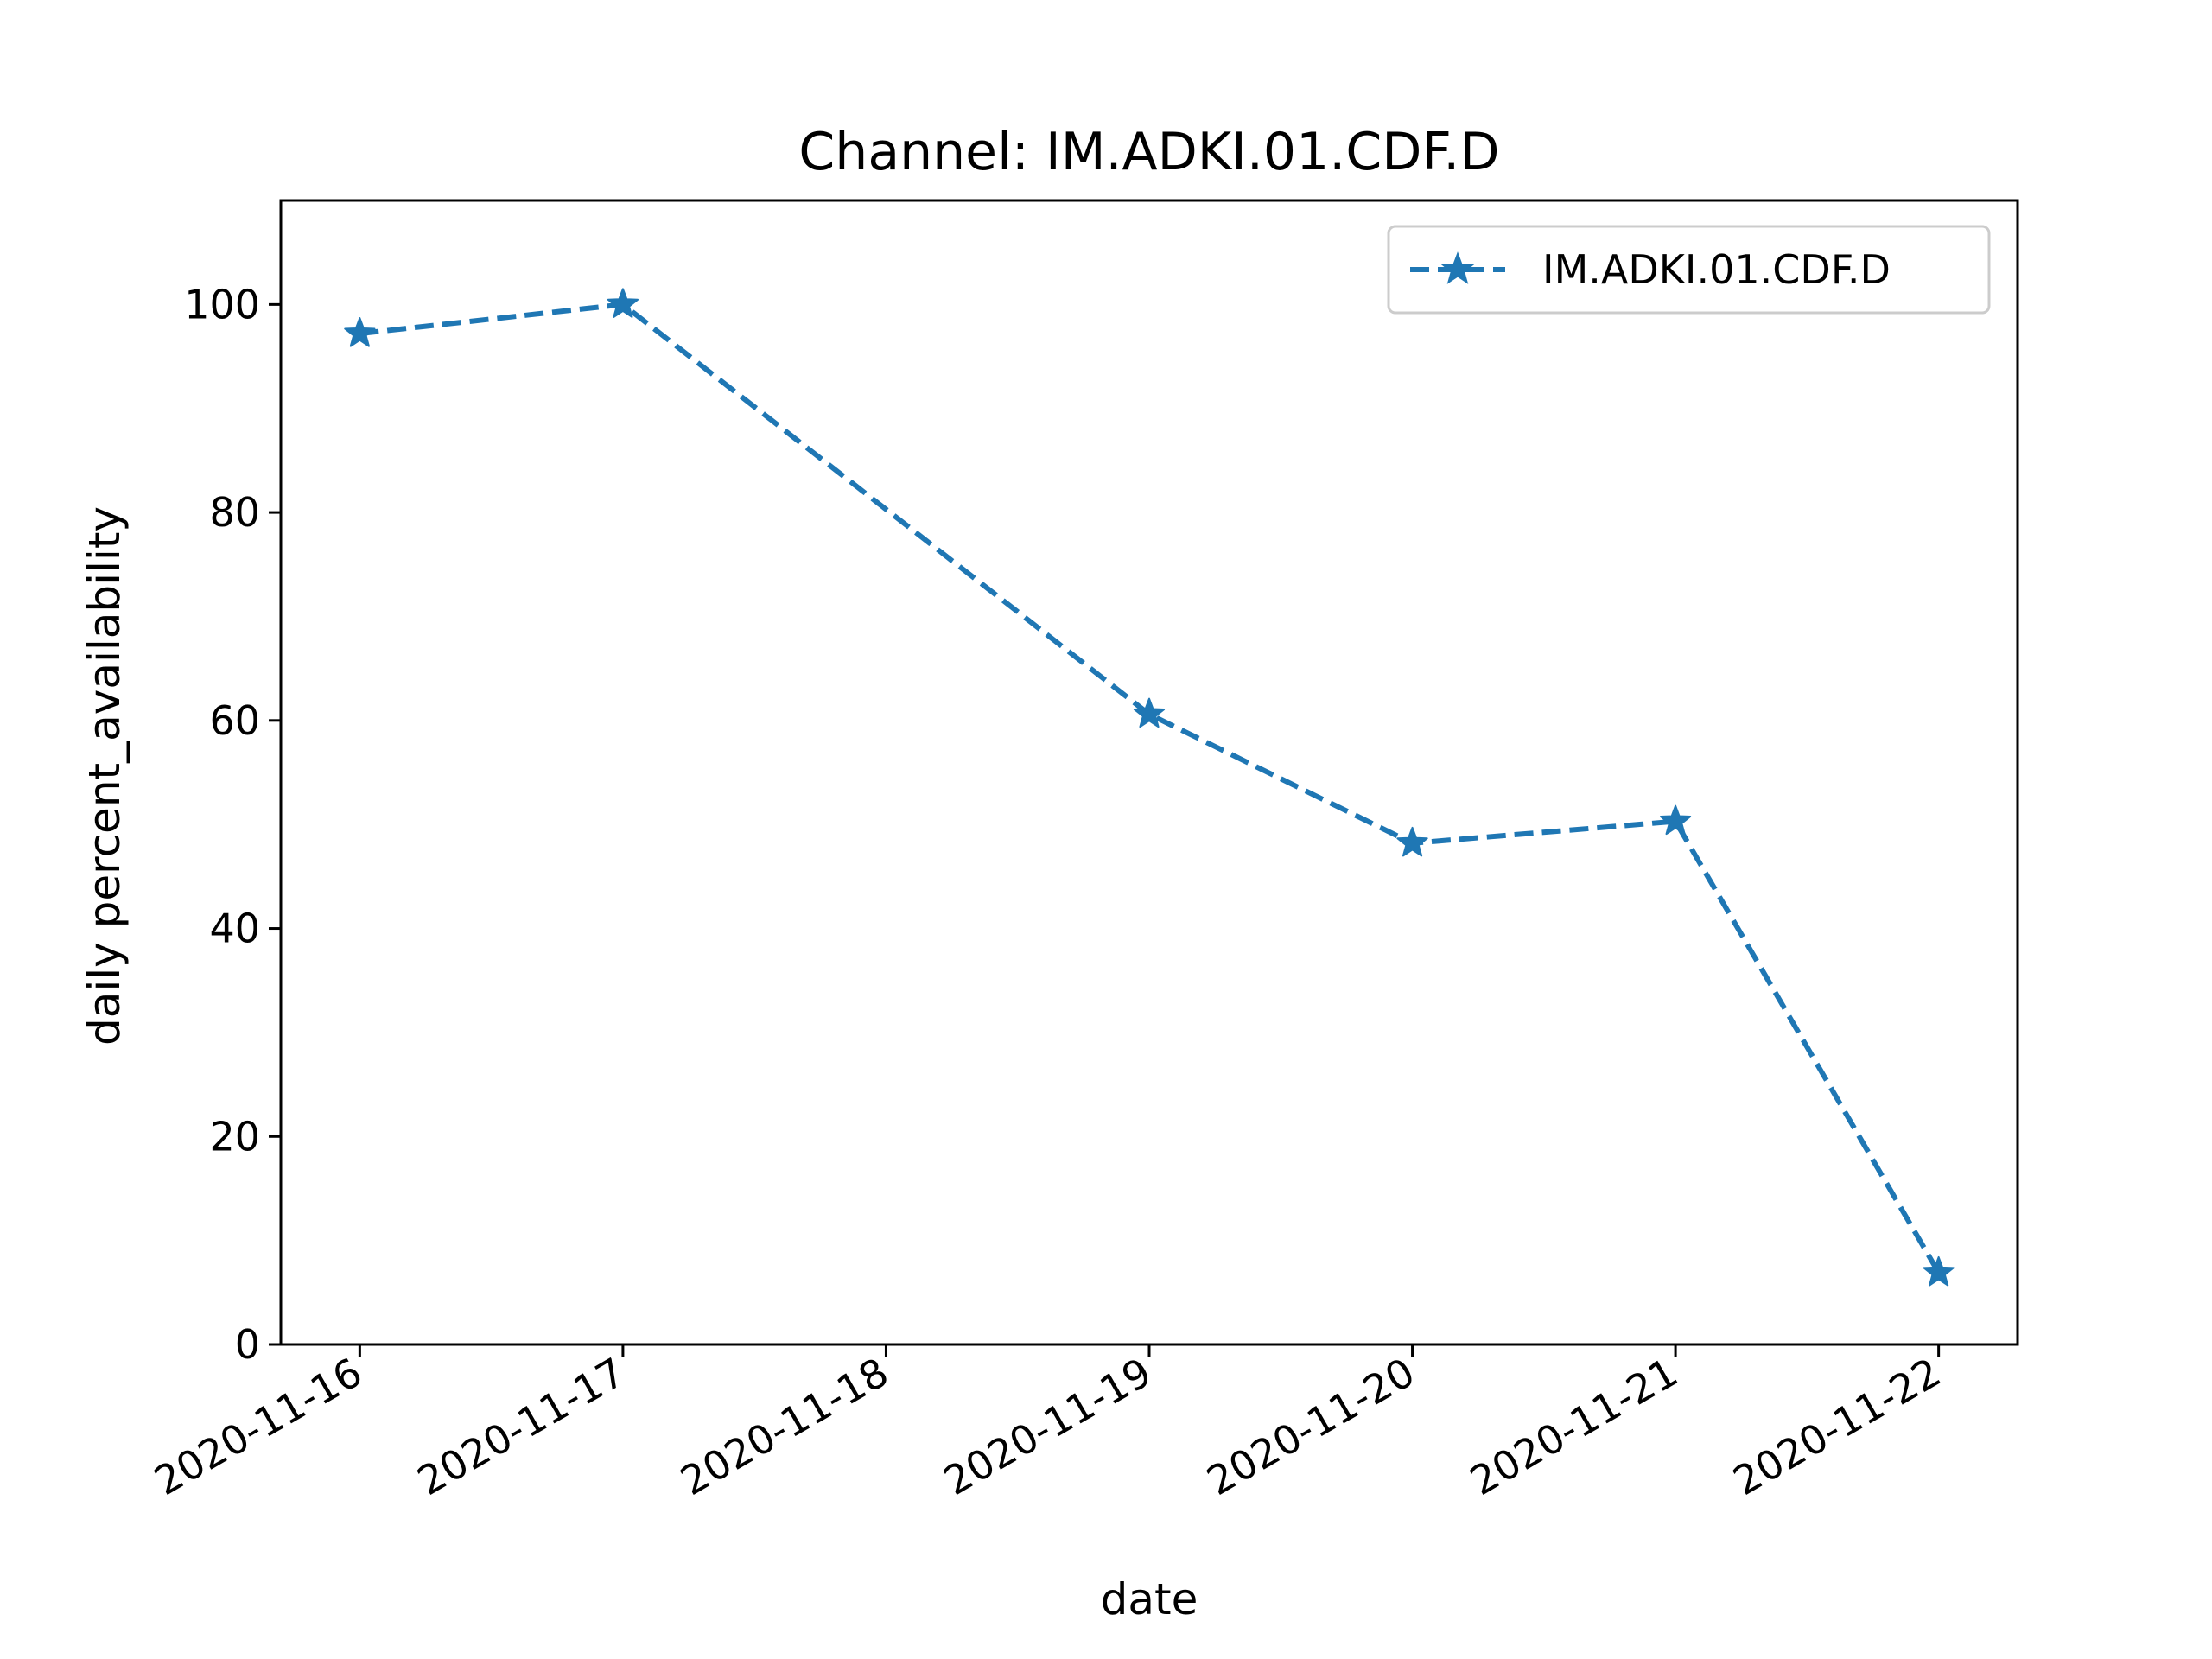 The width and height of the screenshot is (2212, 1659). I want to click on legend-box, so click(1689, 270).